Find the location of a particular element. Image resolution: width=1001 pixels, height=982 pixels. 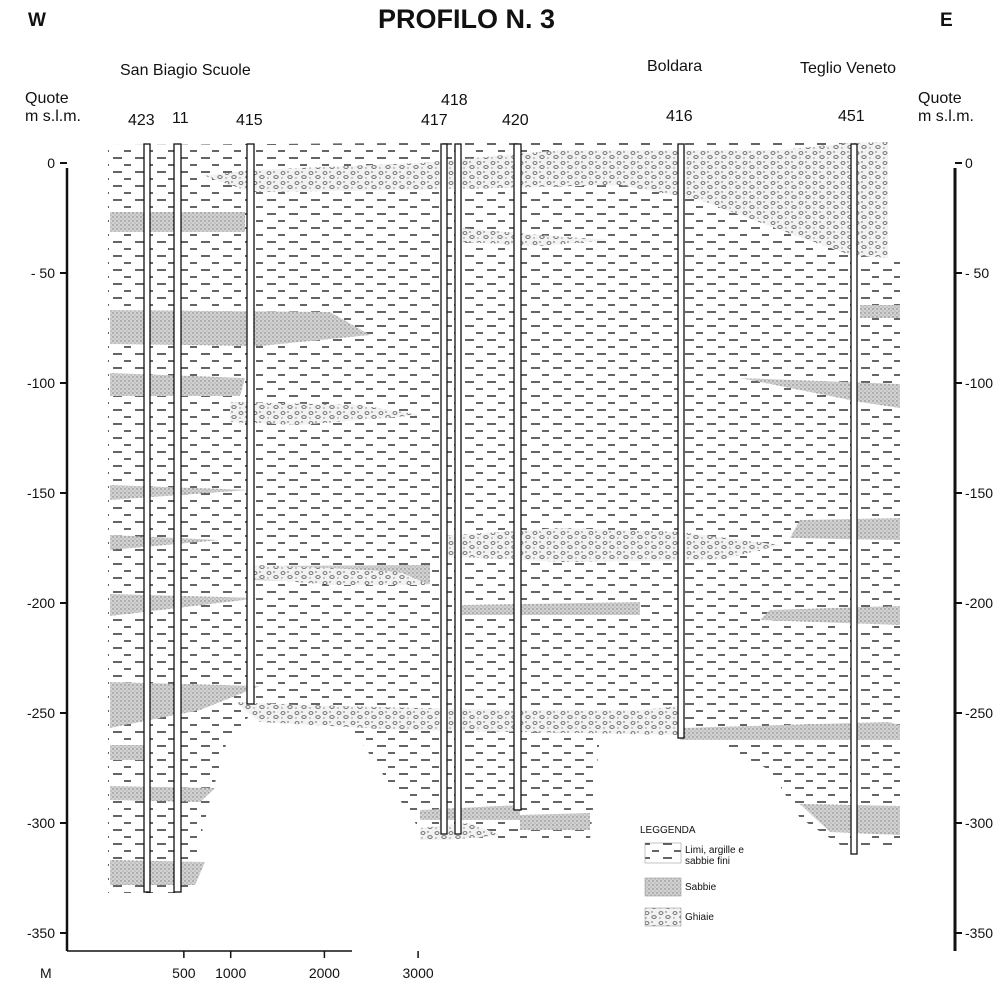

right-tick-label: -350 is located at coordinates (979, 933).